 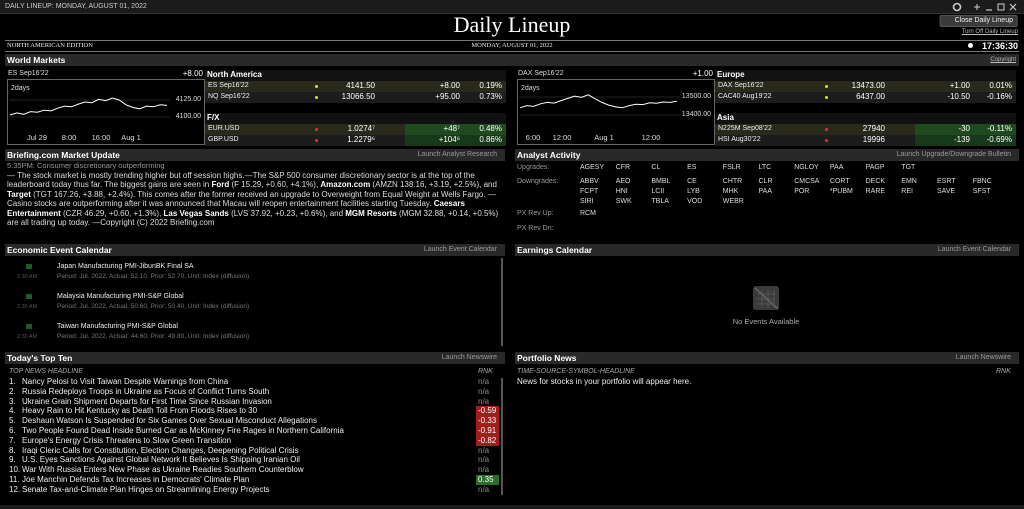 What do you see at coordinates (451, 128) in the screenshot?
I see `change: +48⁷` at bounding box center [451, 128].